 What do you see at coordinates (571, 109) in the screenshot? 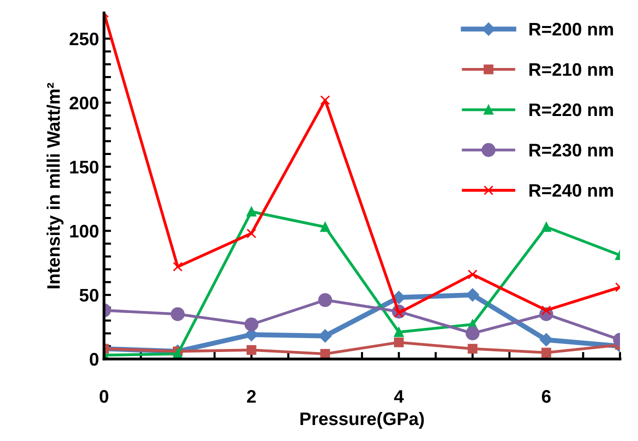
I see `legend-label: R=220 nm` at bounding box center [571, 109].